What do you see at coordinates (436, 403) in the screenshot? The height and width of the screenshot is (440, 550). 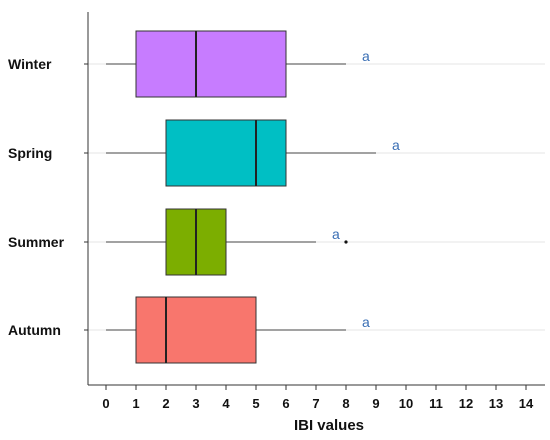 I see `x-tick-label-11: 11` at bounding box center [436, 403].